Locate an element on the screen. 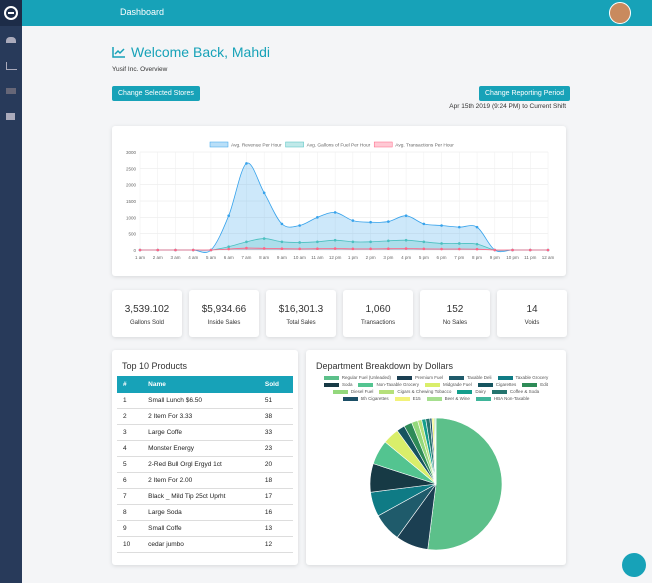  stat-label: Inside Sales is located at coordinates (224, 323).